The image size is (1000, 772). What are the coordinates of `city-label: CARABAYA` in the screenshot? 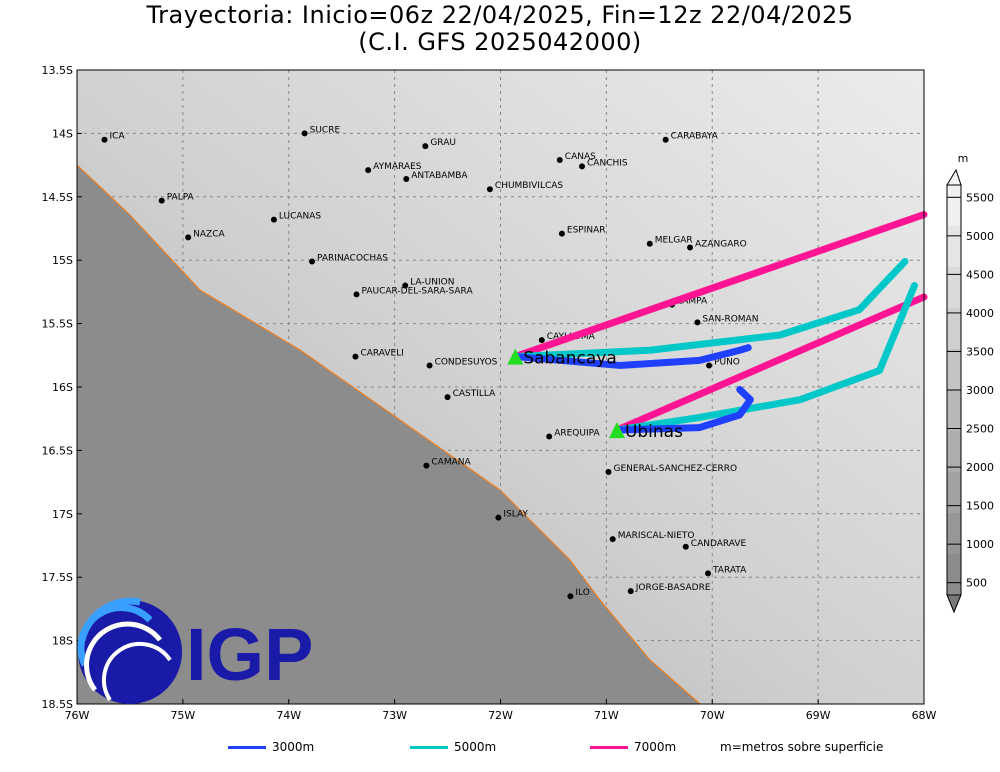 It's located at (695, 137).